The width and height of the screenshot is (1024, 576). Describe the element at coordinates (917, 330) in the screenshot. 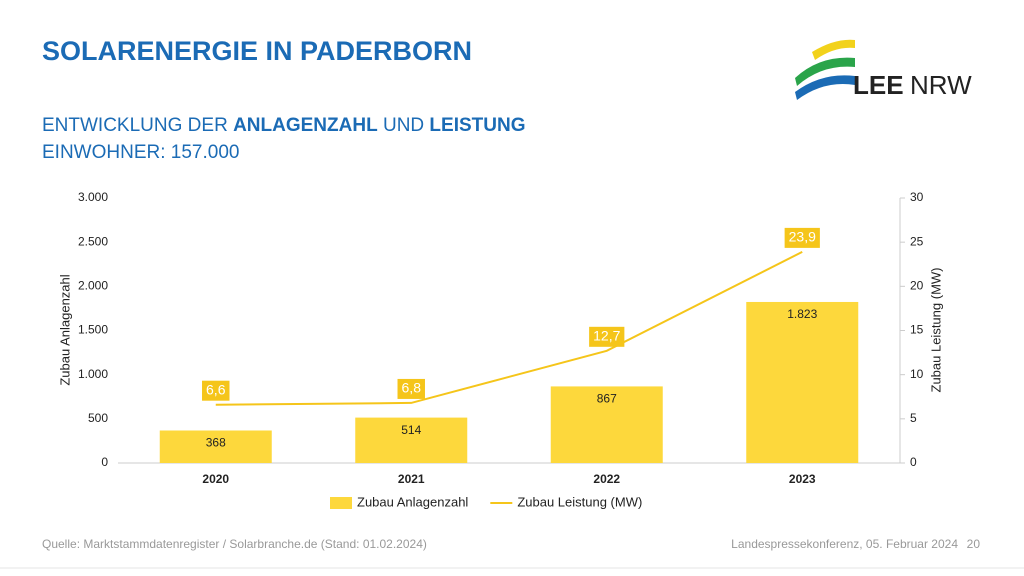

I see `y2-tick-label: 15` at that location.